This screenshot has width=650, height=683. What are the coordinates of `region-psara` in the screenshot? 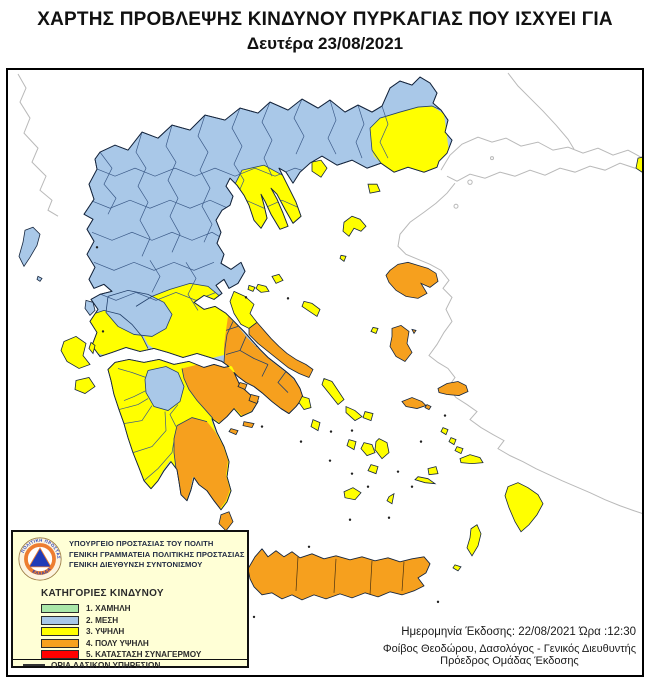 It's located at (374, 330).